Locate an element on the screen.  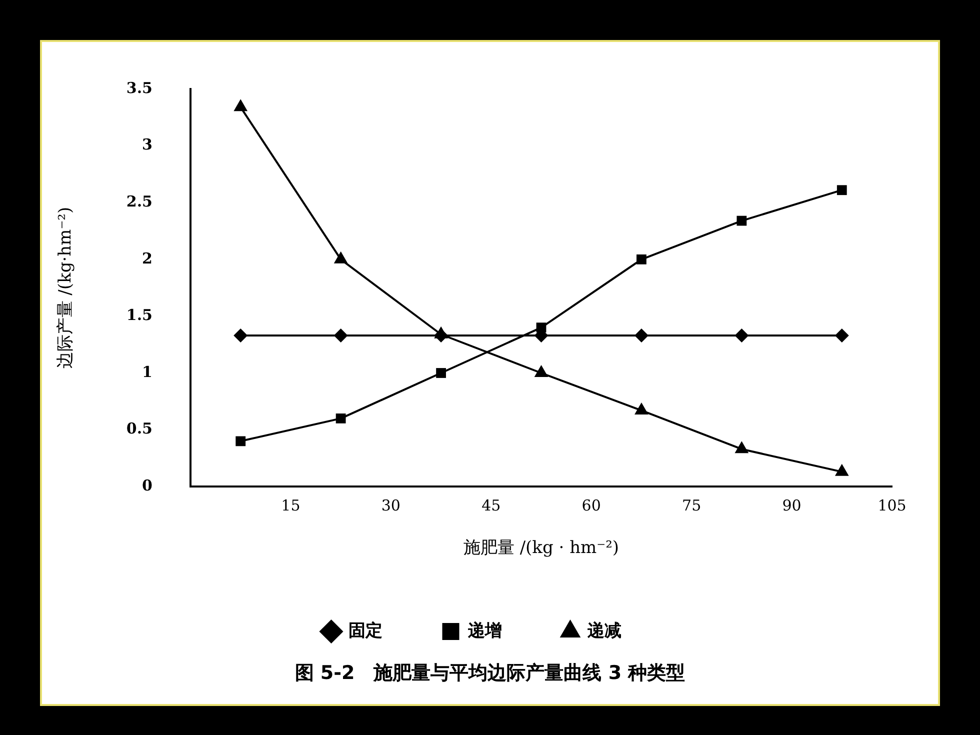
x-tick-label: 90 is located at coordinates (792, 505).